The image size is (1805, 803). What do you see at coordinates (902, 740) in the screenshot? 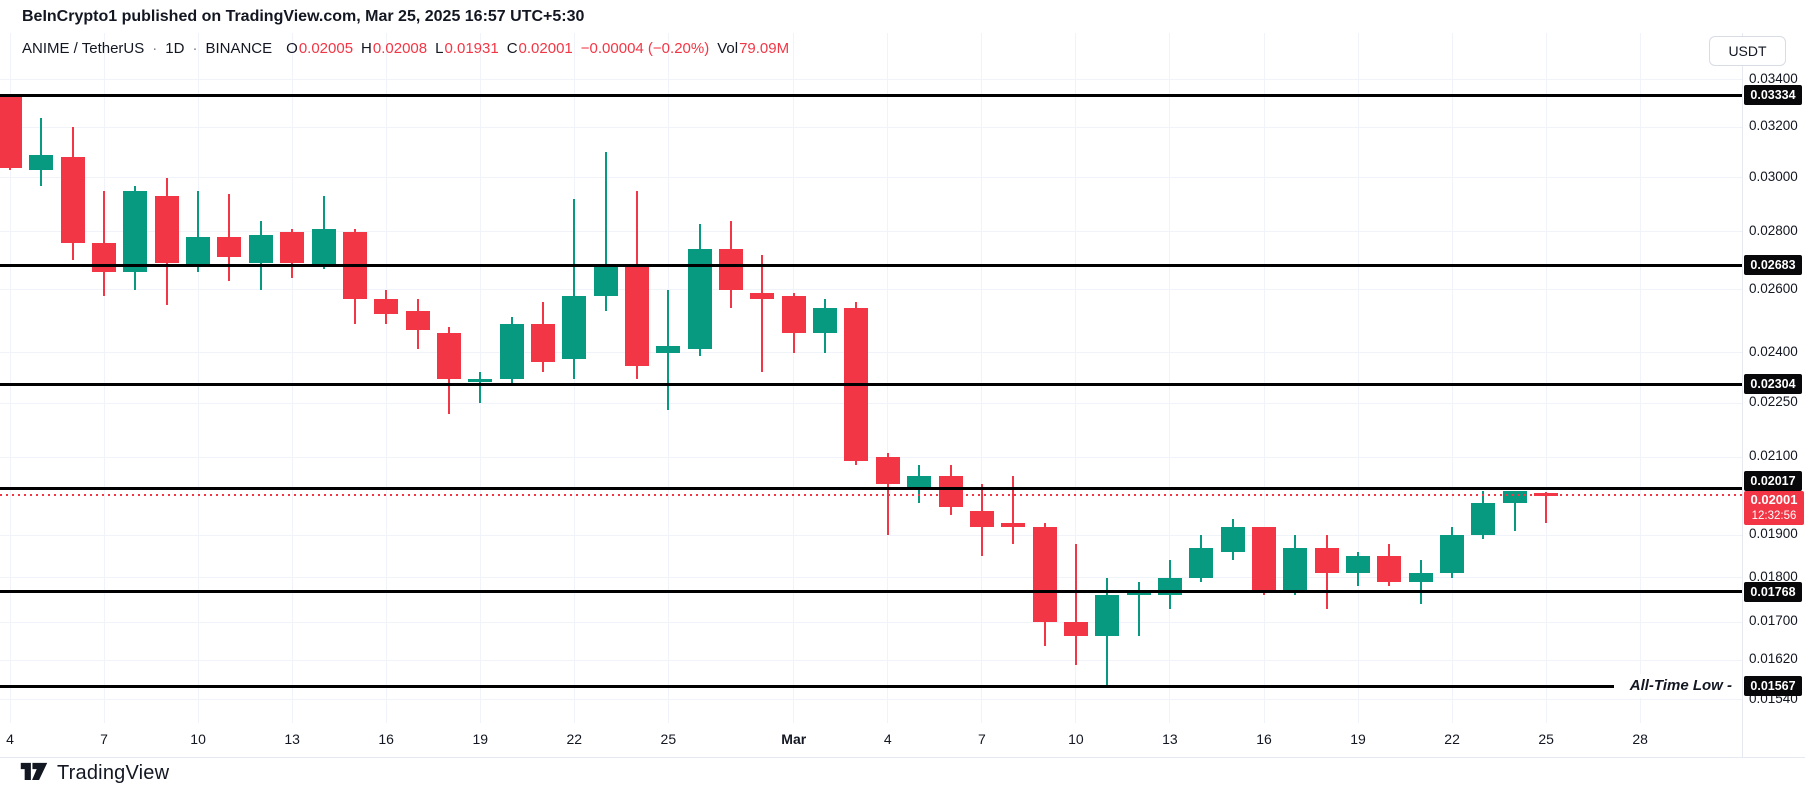
I see `time-axis: 4 7 10 13 16 19 22 25 Mar 4 7 10 13 16 19 22 25 28` at bounding box center [902, 740].